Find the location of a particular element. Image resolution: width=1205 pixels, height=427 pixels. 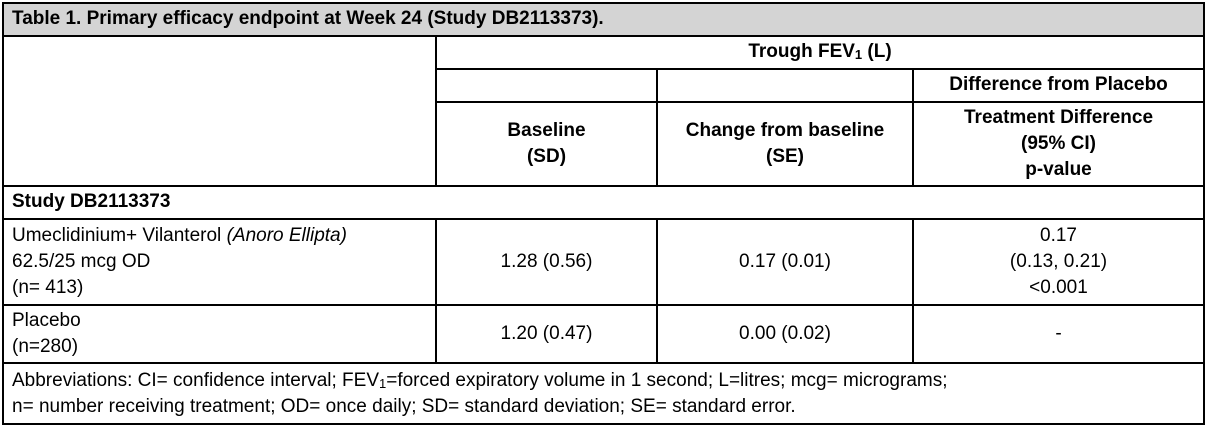

header-treatment-difference: Treatment Difference (95% CI) p-value is located at coordinates (1058, 143).